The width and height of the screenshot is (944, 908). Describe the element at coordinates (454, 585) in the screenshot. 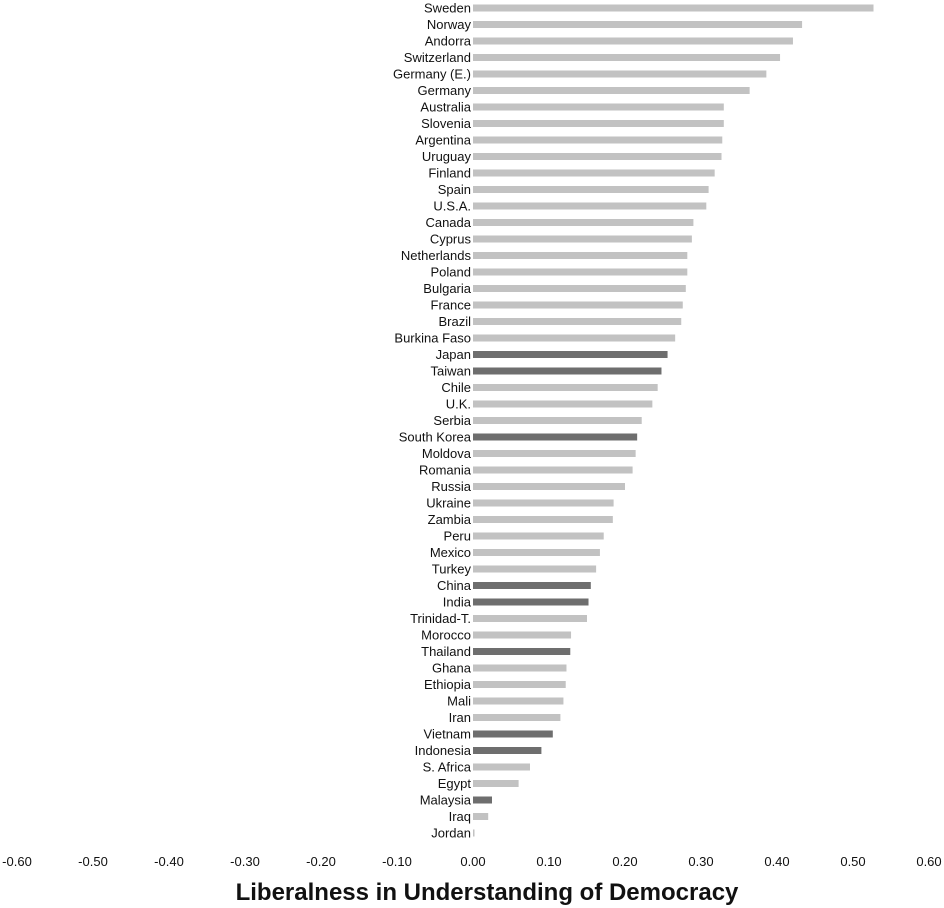

I see `category-label: China` at that location.